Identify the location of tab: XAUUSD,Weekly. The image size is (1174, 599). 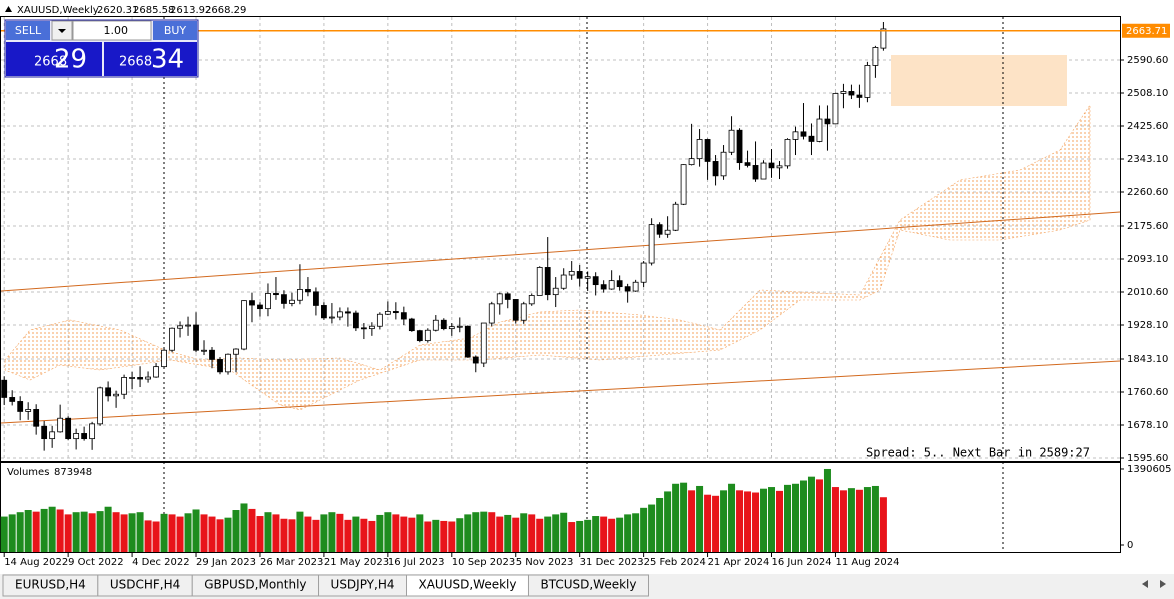
(467, 585).